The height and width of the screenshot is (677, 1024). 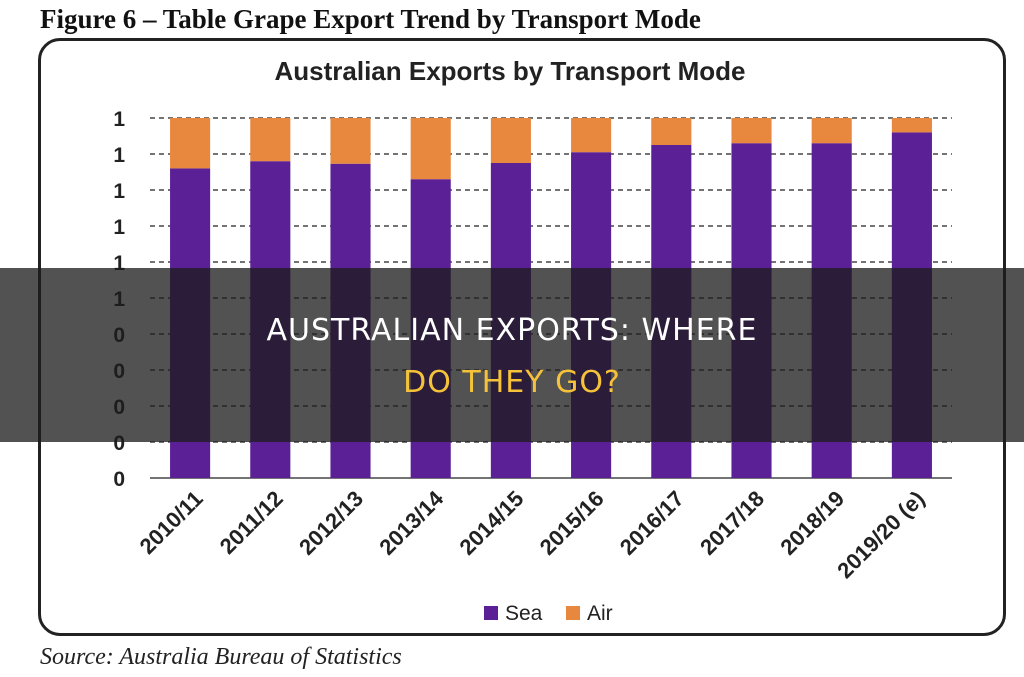 What do you see at coordinates (812, 523) in the screenshot?
I see `x-tick-label: 2018/19` at bounding box center [812, 523].